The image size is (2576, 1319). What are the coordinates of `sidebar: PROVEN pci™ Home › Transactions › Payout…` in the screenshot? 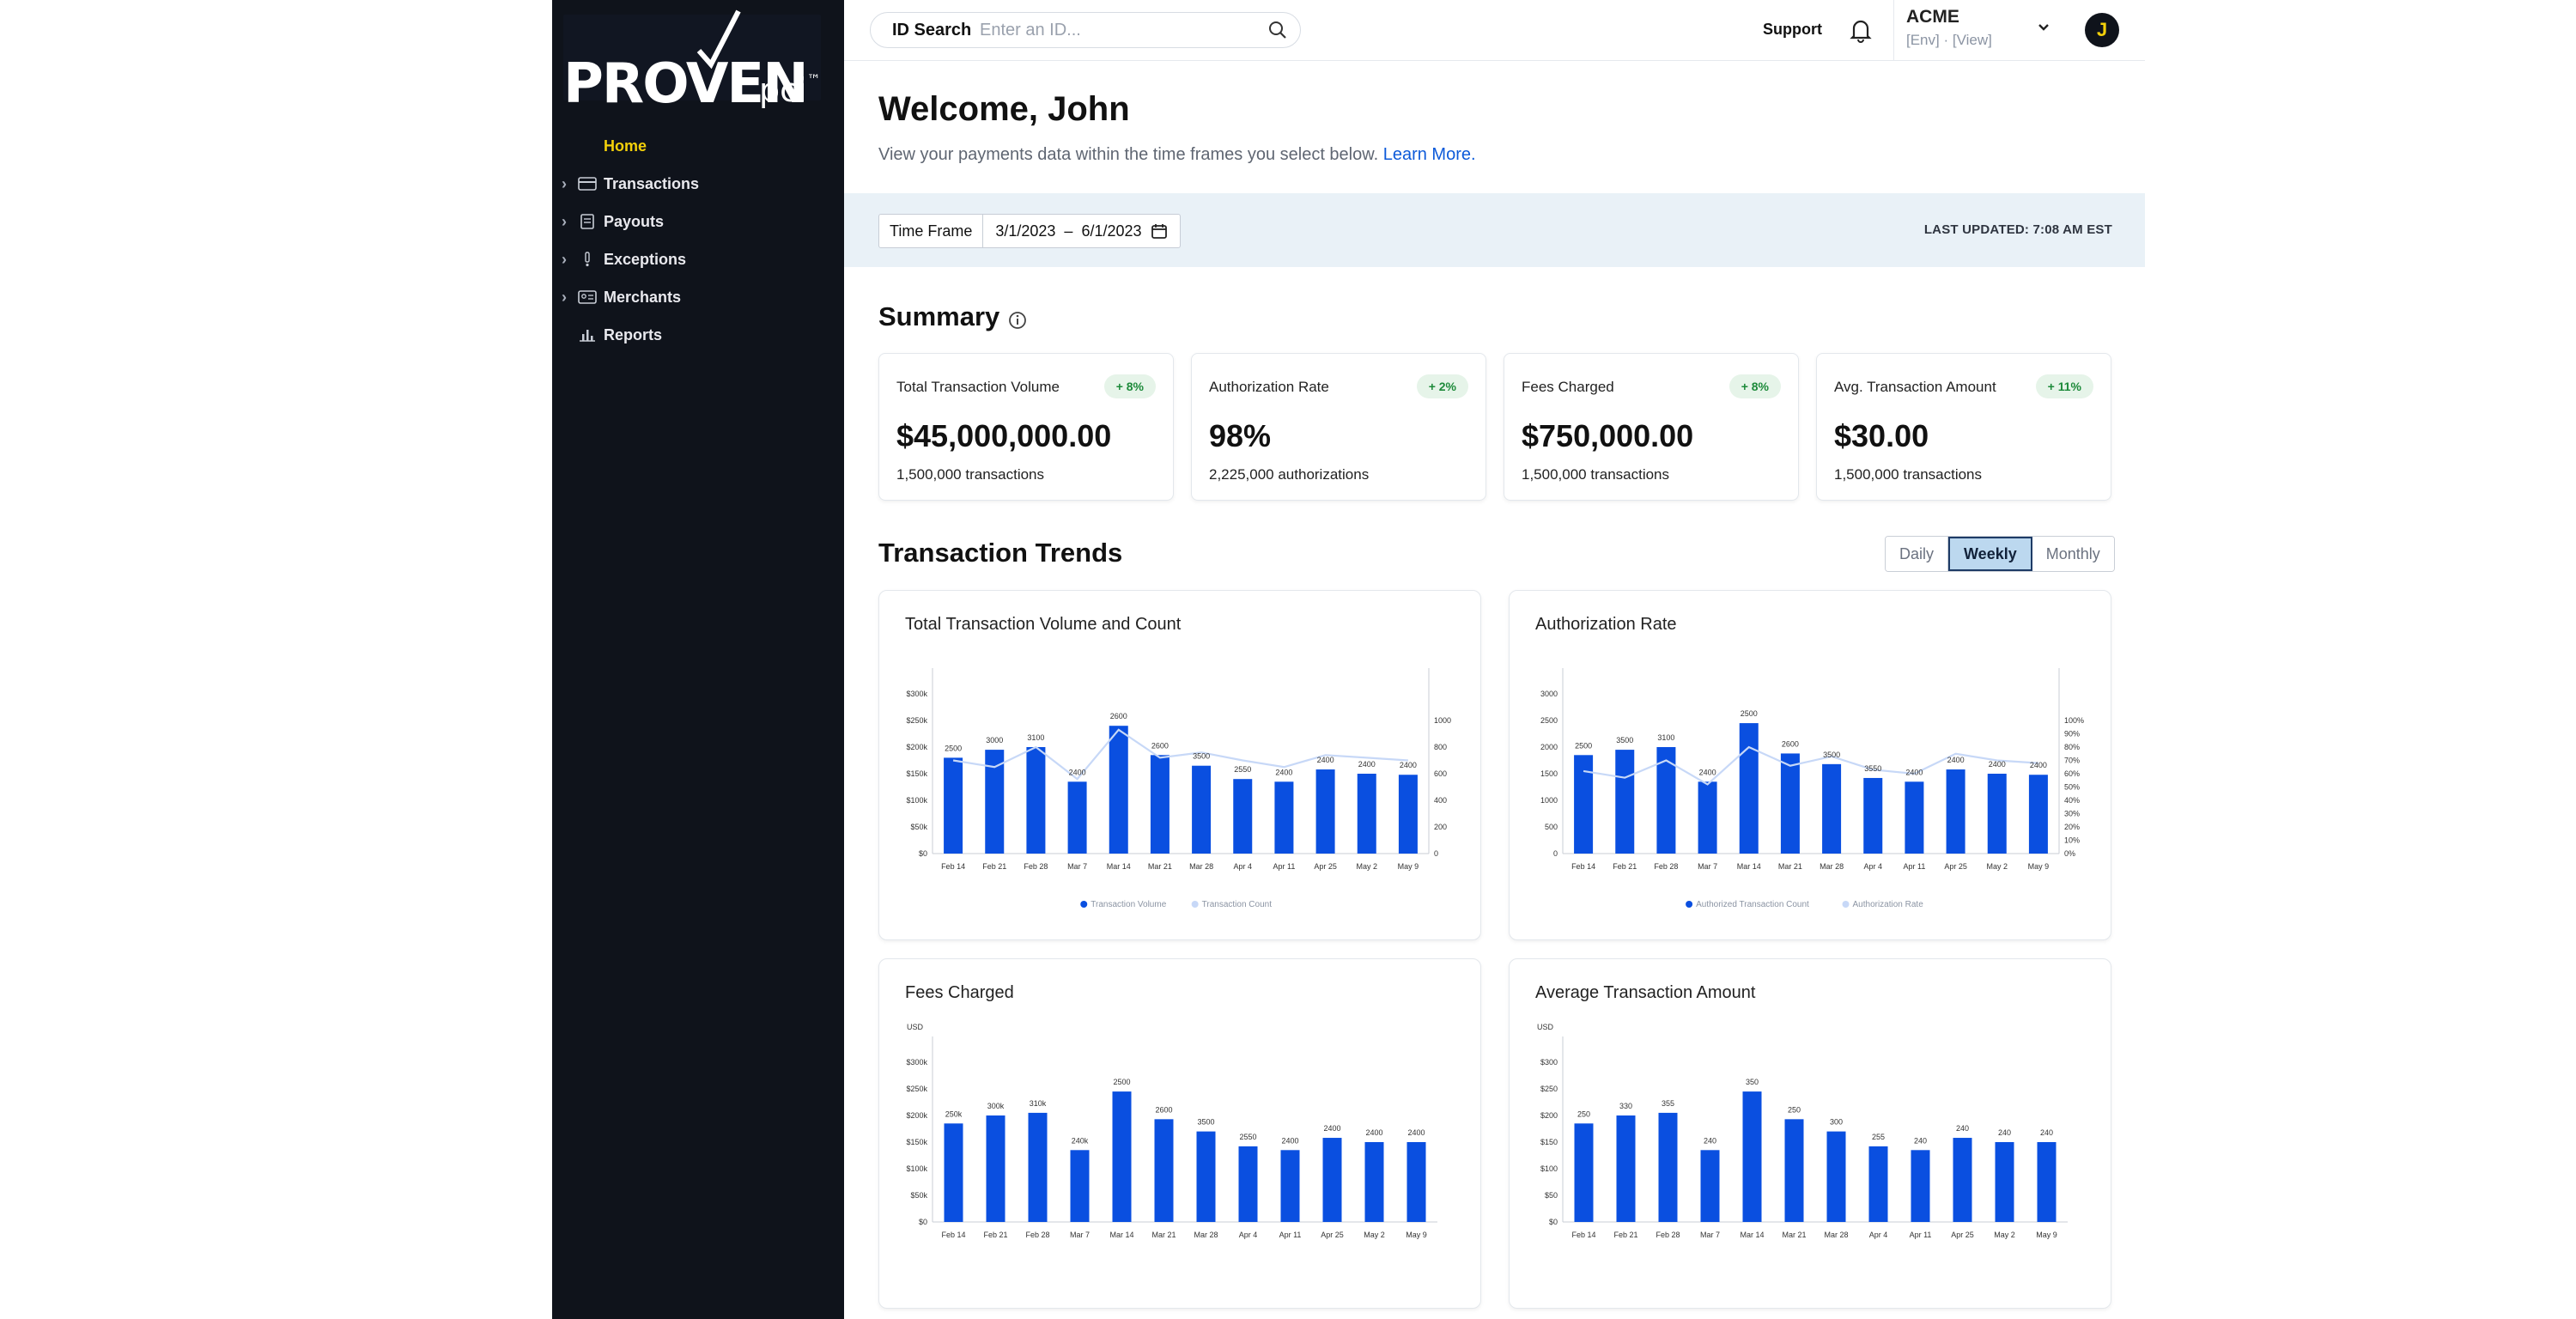 It's located at (698, 659).